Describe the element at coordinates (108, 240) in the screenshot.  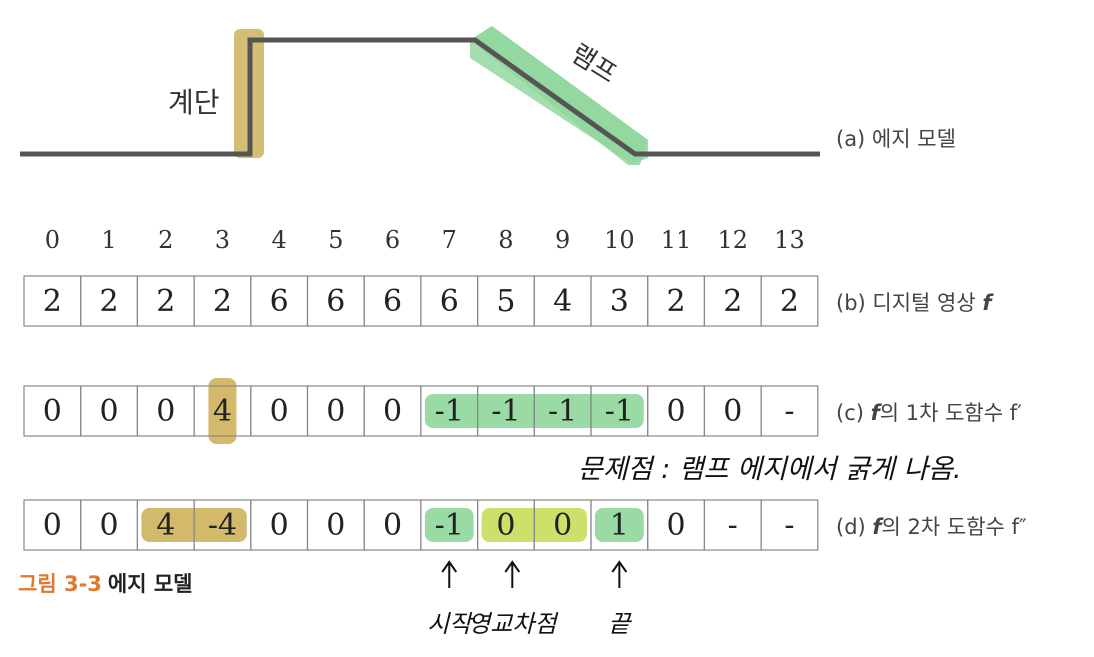
I see `index-label: 1` at that location.